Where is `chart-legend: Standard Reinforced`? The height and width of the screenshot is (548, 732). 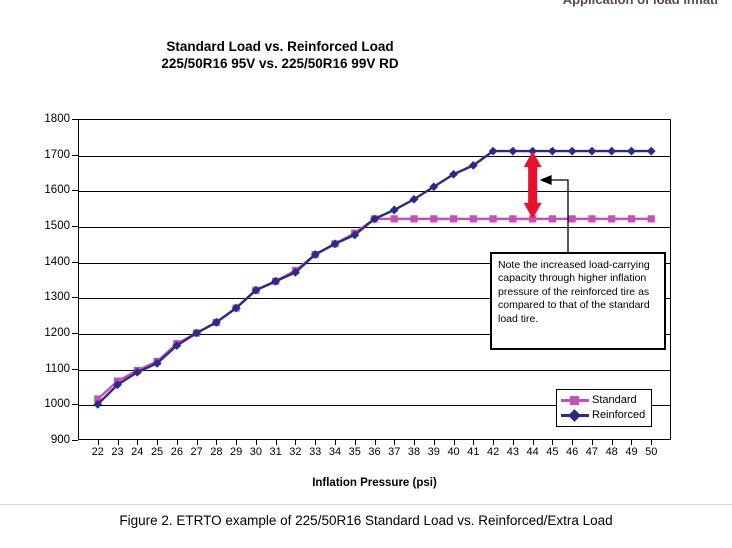
chart-legend: Standard Reinforced is located at coordinates (604, 408).